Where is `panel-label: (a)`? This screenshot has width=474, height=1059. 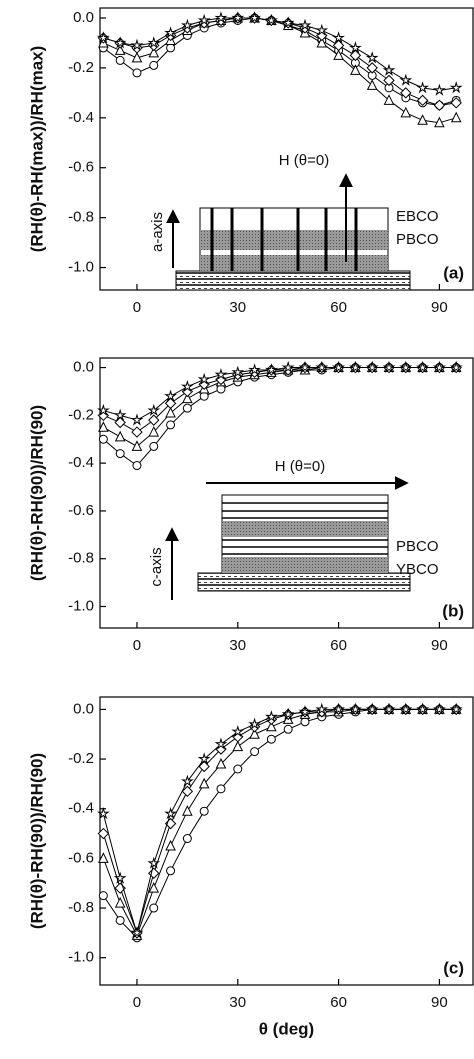
panel-label: (a) is located at coordinates (453, 272).